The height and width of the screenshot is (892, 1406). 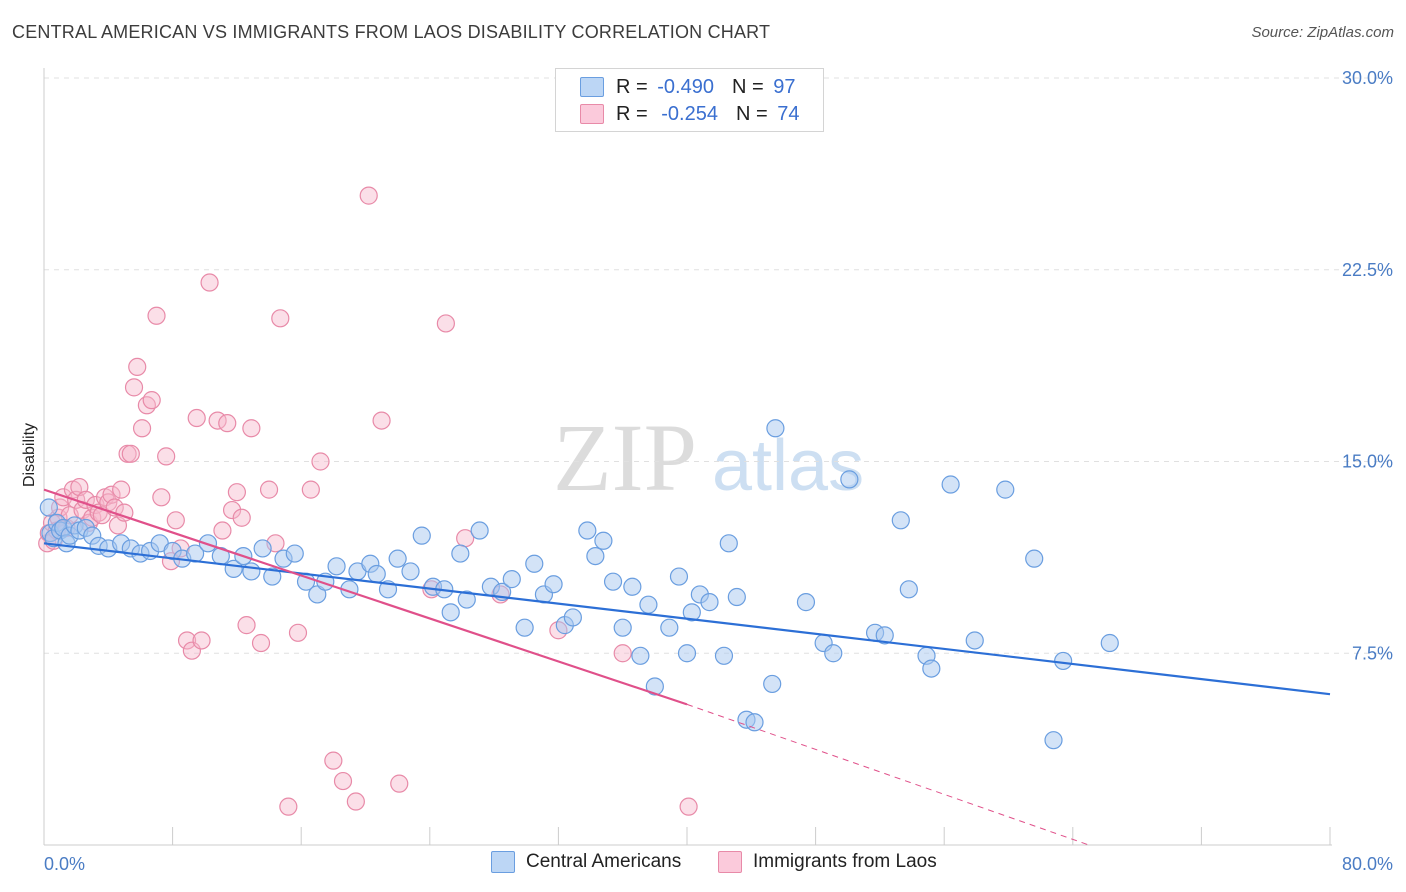 What do you see at coordinates (845, 861) in the screenshot?
I see `legend-label: Immigrants from Laos` at bounding box center [845, 861].